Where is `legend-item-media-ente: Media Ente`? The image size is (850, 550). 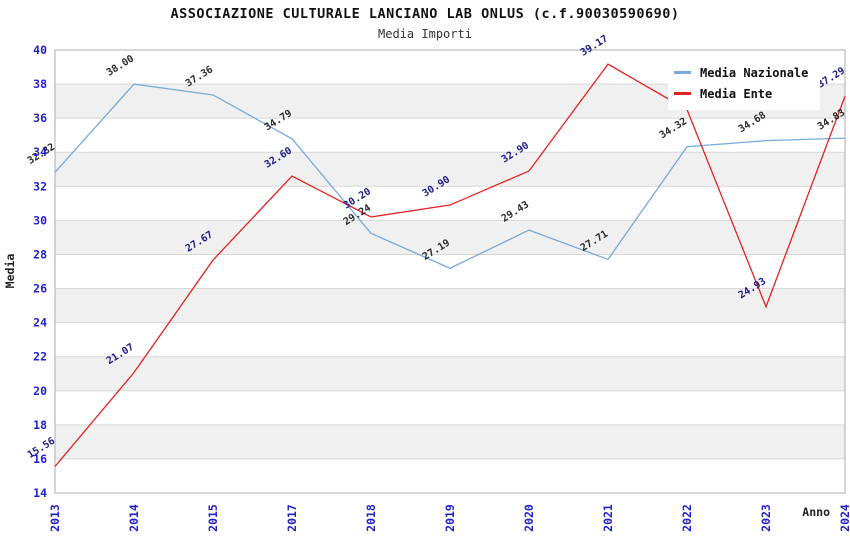 legend-item-media-ente: Media Ente is located at coordinates (745, 93).